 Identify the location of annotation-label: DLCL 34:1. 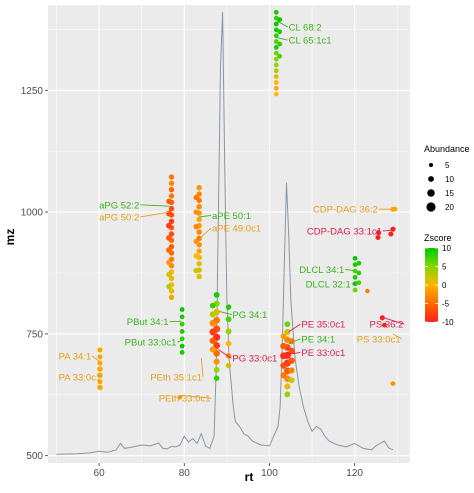
(321, 270).